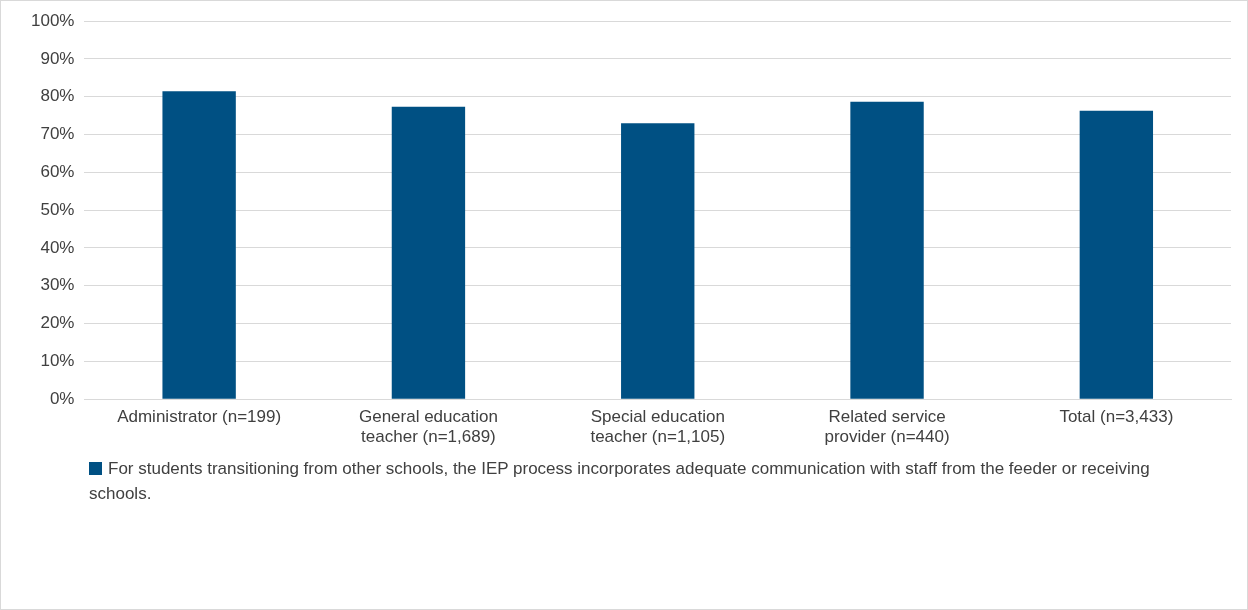  What do you see at coordinates (57, 247) in the screenshot?
I see `y-tick-label: 40%` at bounding box center [57, 247].